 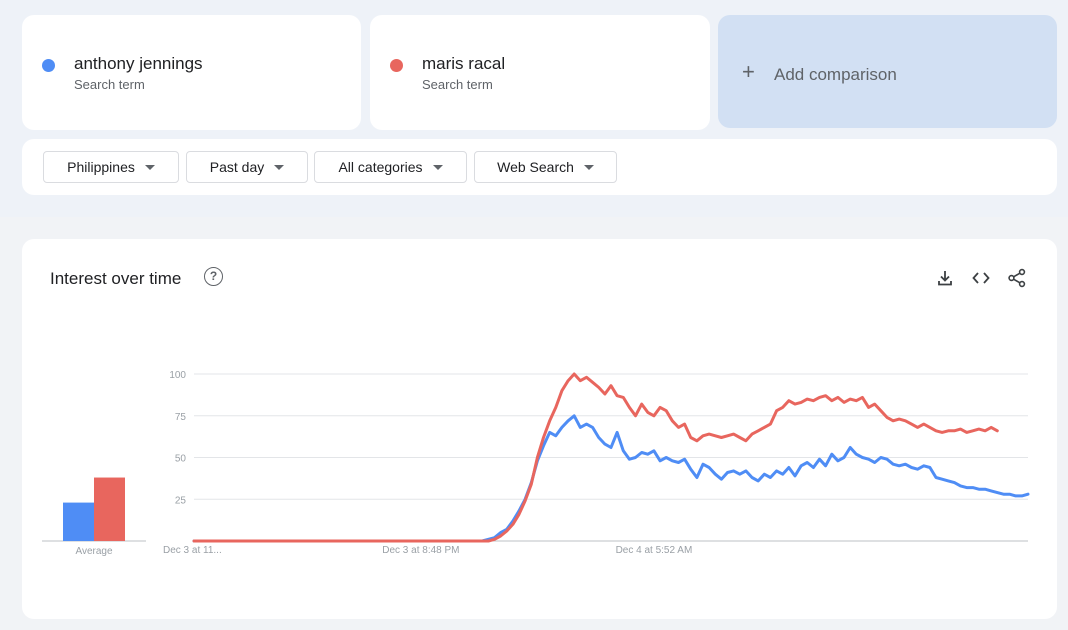 What do you see at coordinates (181, 500) in the screenshot?
I see `y-tick-label: 25` at bounding box center [181, 500].